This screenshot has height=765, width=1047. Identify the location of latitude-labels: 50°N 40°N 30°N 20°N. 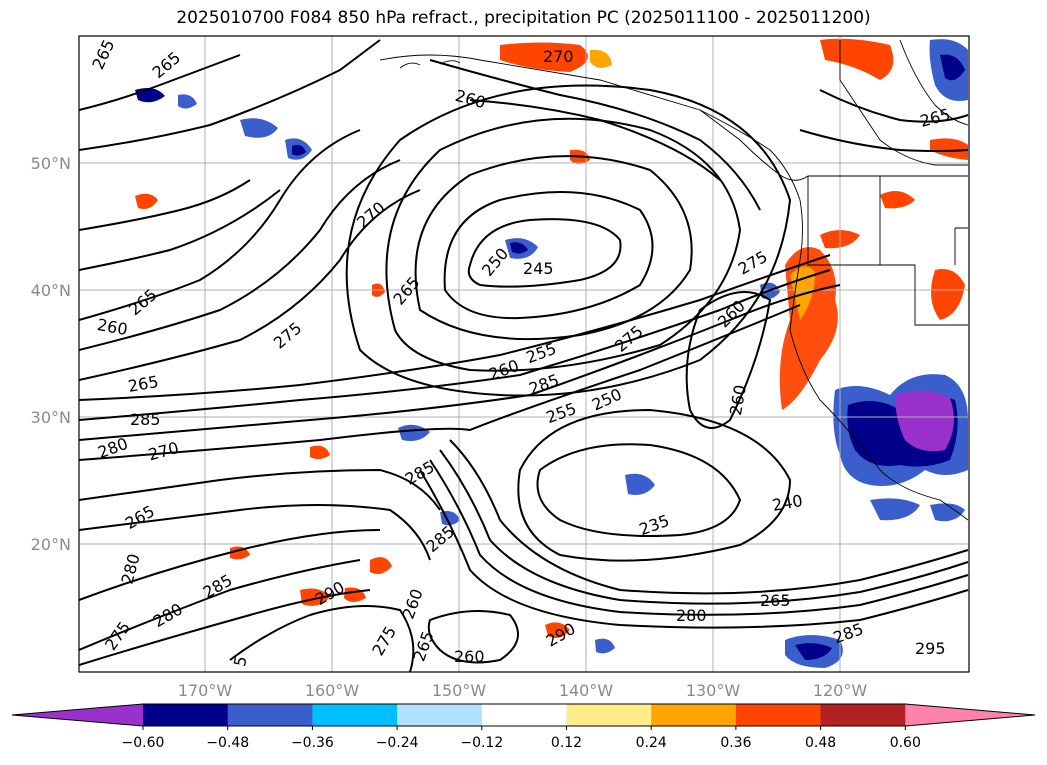
(51, 354).